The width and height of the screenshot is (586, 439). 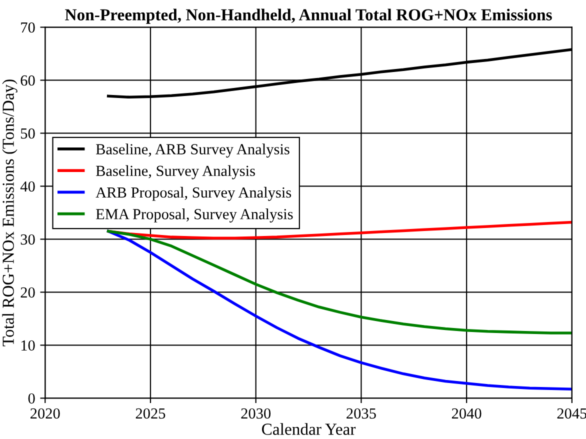 I want to click on legend-label: EMA Proposal, Survey Analysis, so click(x=194, y=215).